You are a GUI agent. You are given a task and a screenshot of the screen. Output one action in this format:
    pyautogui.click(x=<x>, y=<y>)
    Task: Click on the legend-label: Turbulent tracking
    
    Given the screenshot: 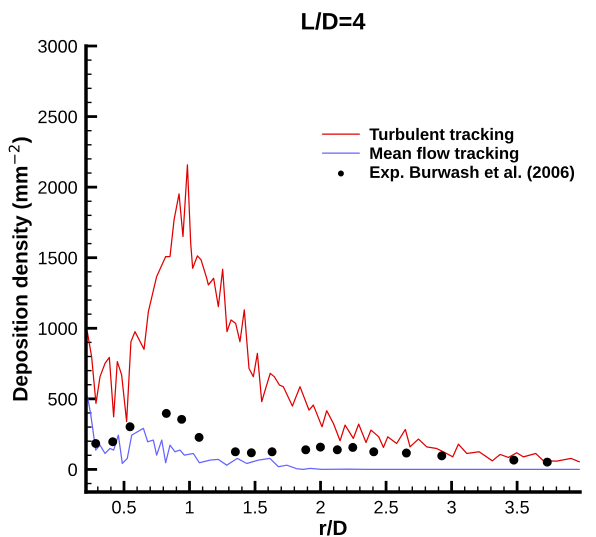 What is the action you would take?
    pyautogui.click(x=441, y=136)
    